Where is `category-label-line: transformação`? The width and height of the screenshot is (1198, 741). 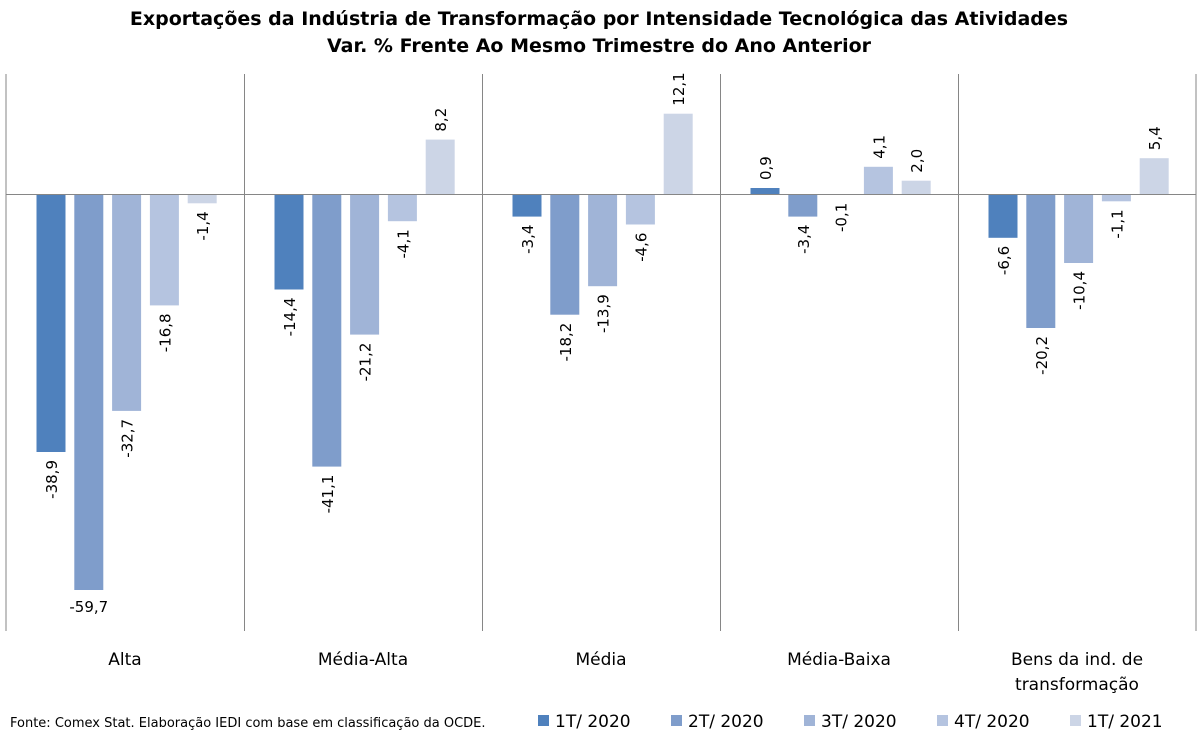
category-label-line: transformação is located at coordinates (1077, 685).